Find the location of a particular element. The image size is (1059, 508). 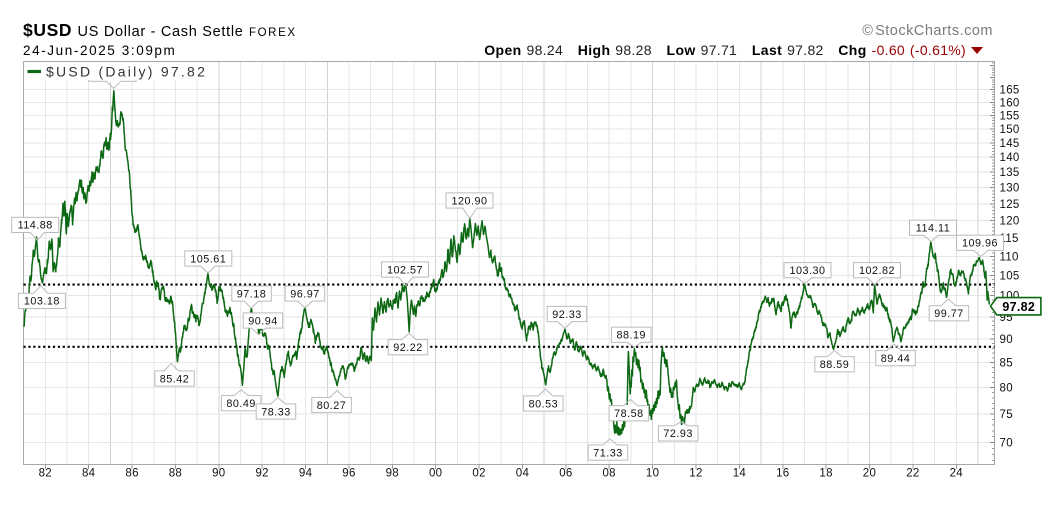

svg-text: 155 is located at coordinates (1010, 116).